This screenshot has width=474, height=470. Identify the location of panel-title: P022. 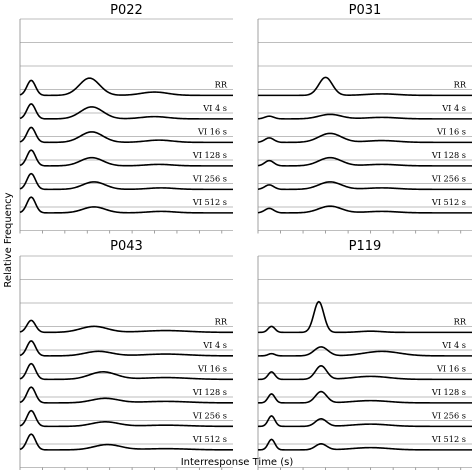
(126, 10).